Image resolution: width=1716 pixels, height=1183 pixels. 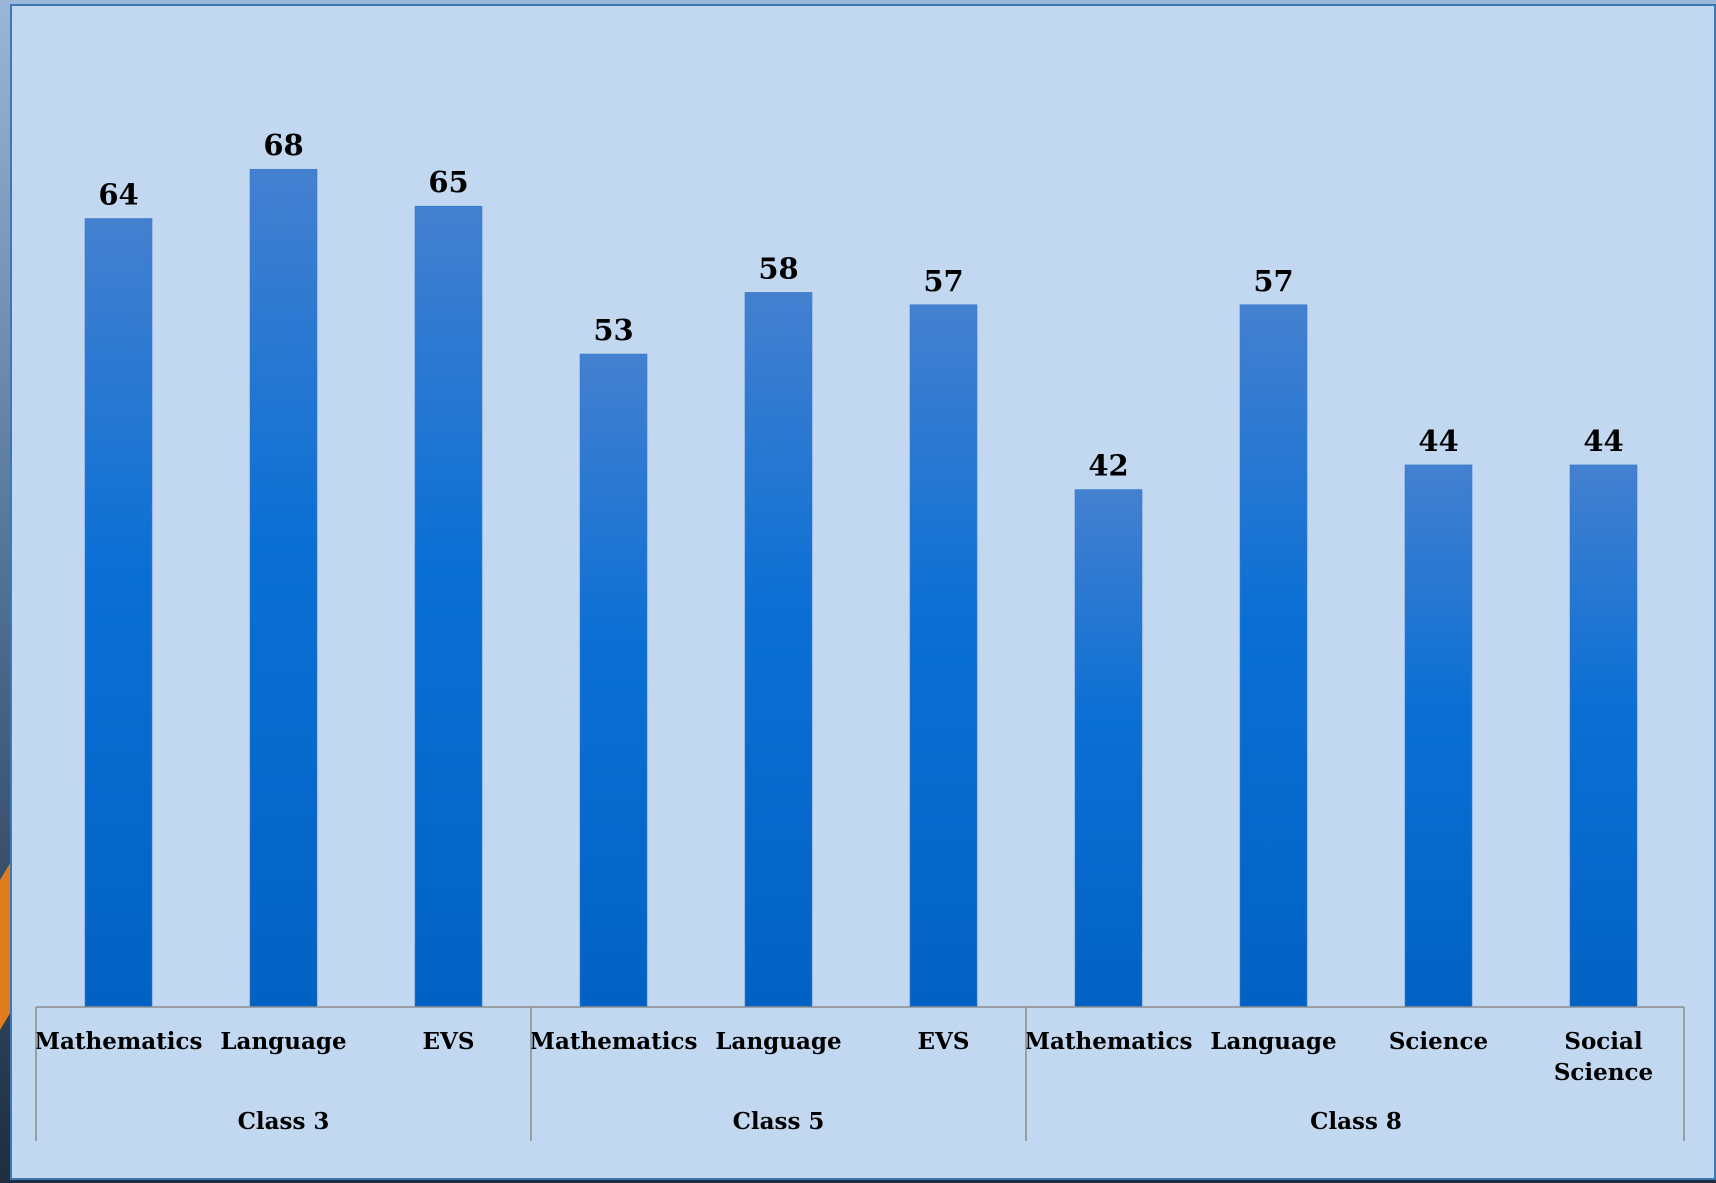 What do you see at coordinates (613, 330) in the screenshot?
I see `data-label: 53` at bounding box center [613, 330].